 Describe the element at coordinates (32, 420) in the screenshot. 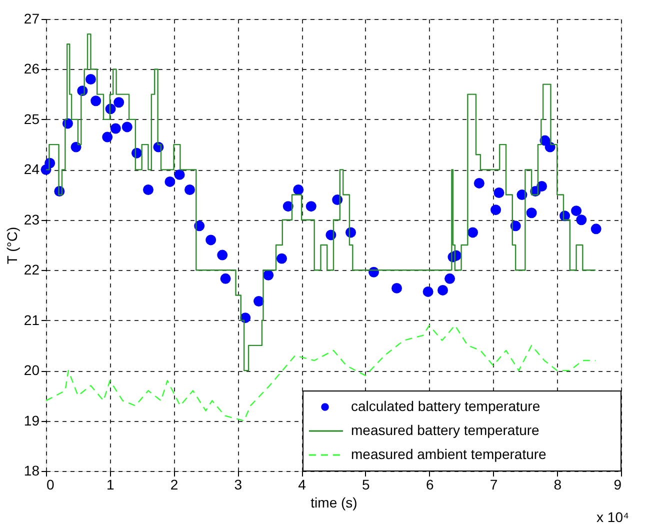

I see `y-tick-label: 19` at that location.